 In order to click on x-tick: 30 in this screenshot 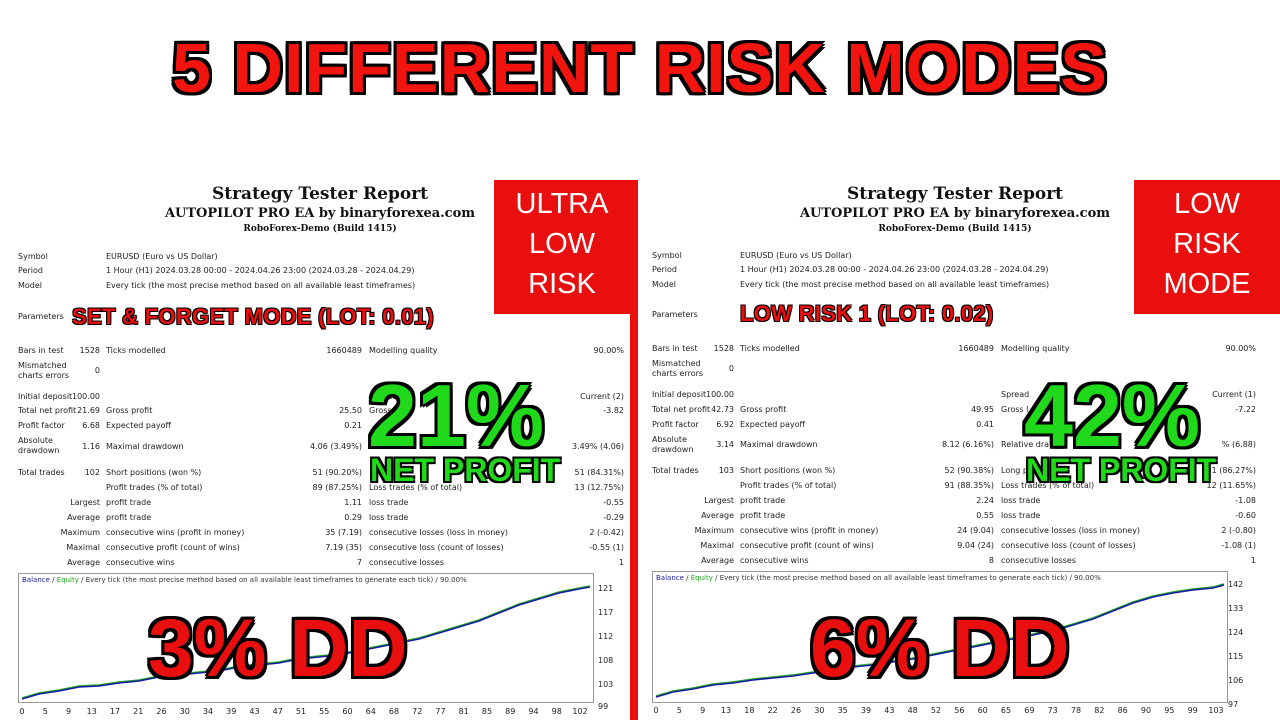, I will do `click(819, 710)`.